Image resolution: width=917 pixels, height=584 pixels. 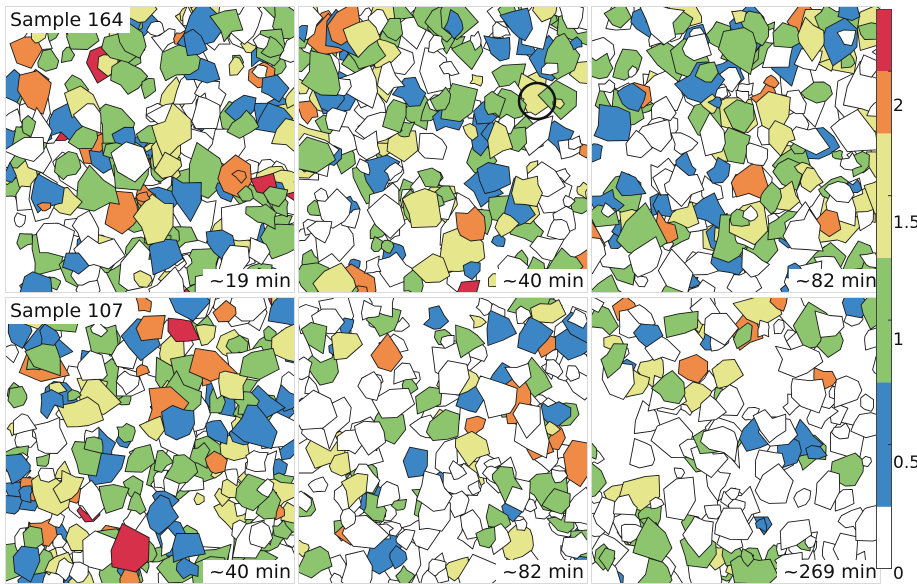 I want to click on colorbar-tick-label: 1.5, so click(x=905, y=223).